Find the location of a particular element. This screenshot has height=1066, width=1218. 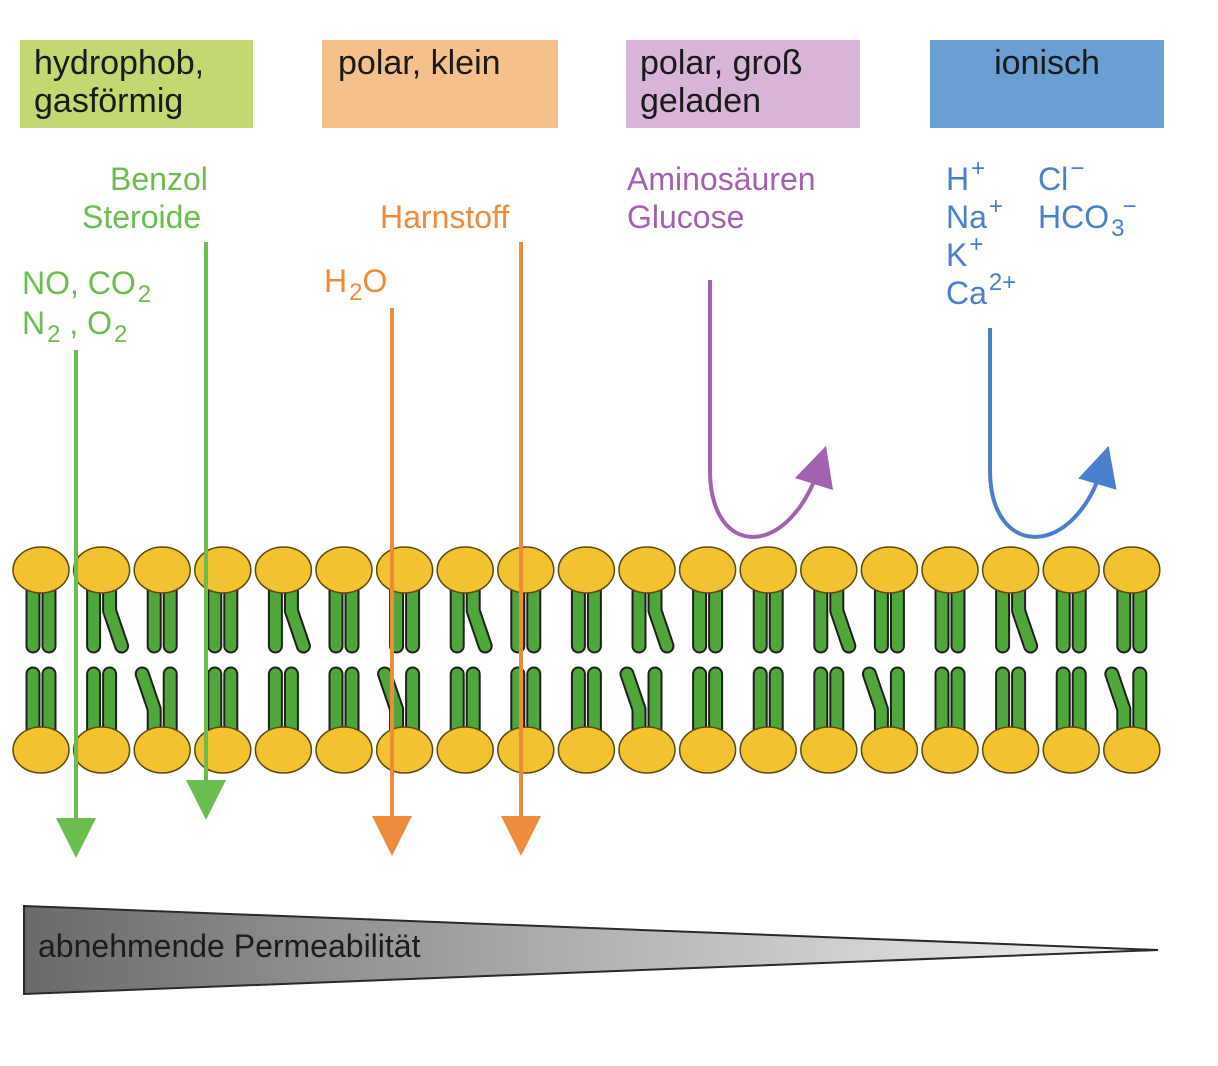

ion-k: K is located at coordinates (957, 255).